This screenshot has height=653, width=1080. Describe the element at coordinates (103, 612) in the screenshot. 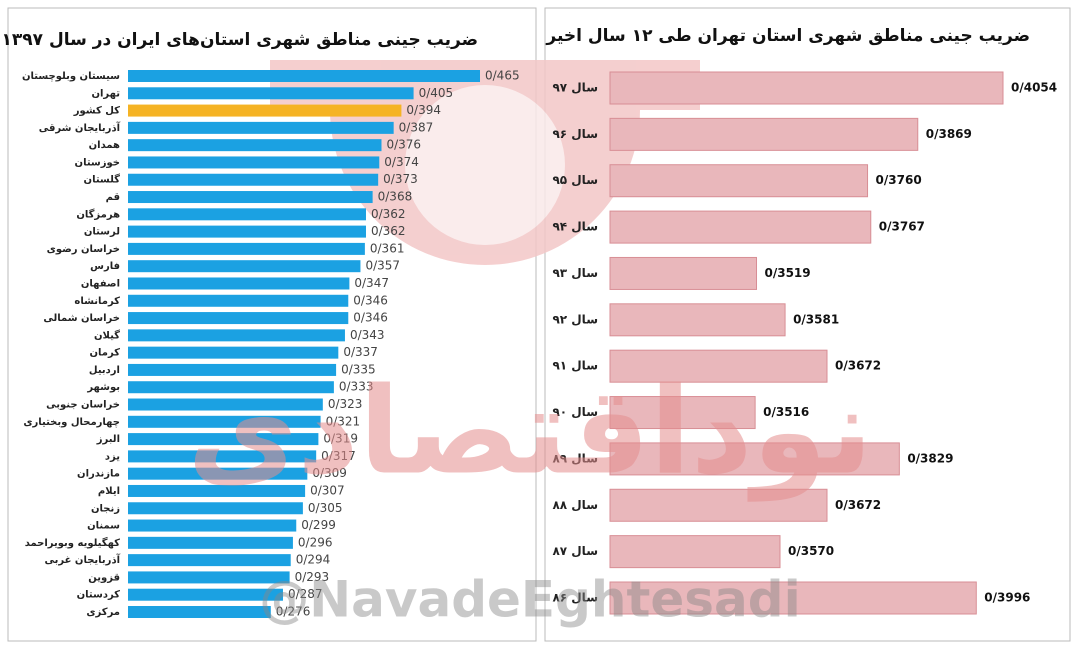

I see `category-label: مرکزی` at that location.